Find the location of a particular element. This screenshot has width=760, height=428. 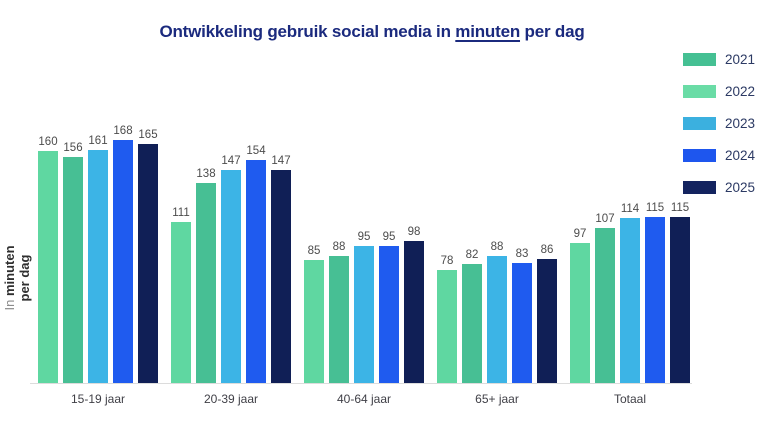

chart-title-underlined-word: minuten is located at coordinates (488, 31).